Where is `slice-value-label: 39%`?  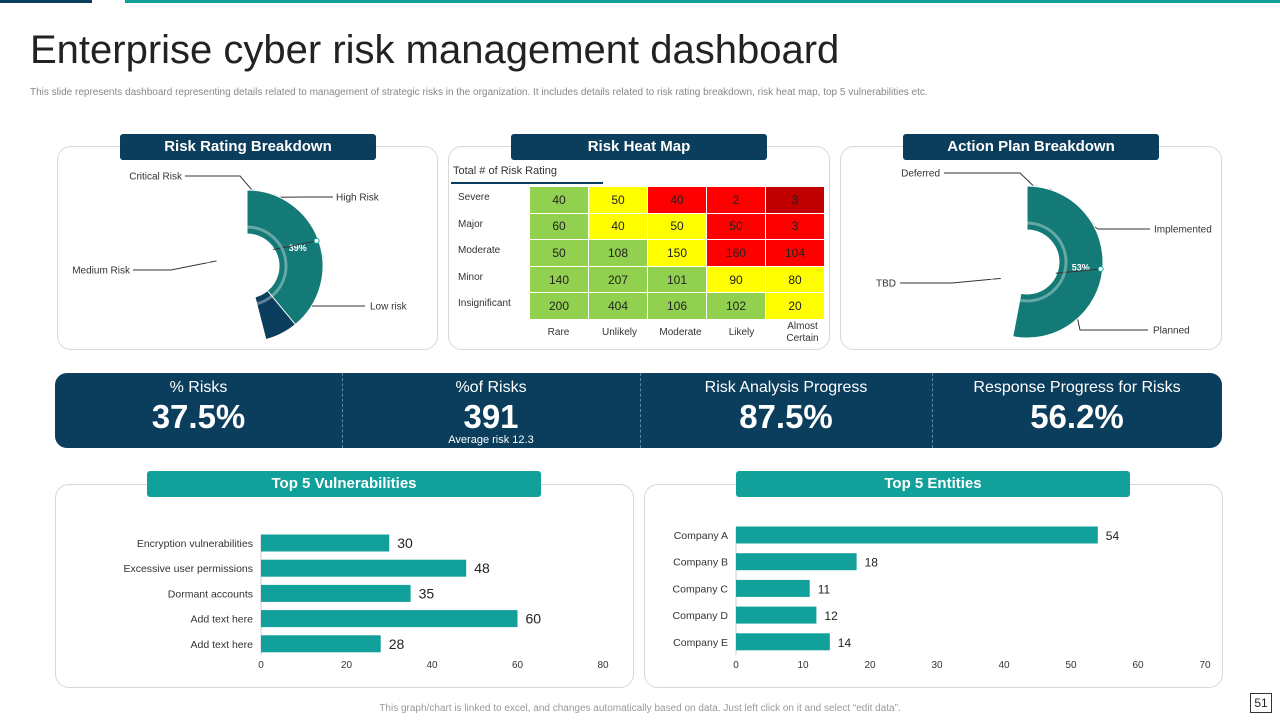 slice-value-label: 39% is located at coordinates (298, 248).